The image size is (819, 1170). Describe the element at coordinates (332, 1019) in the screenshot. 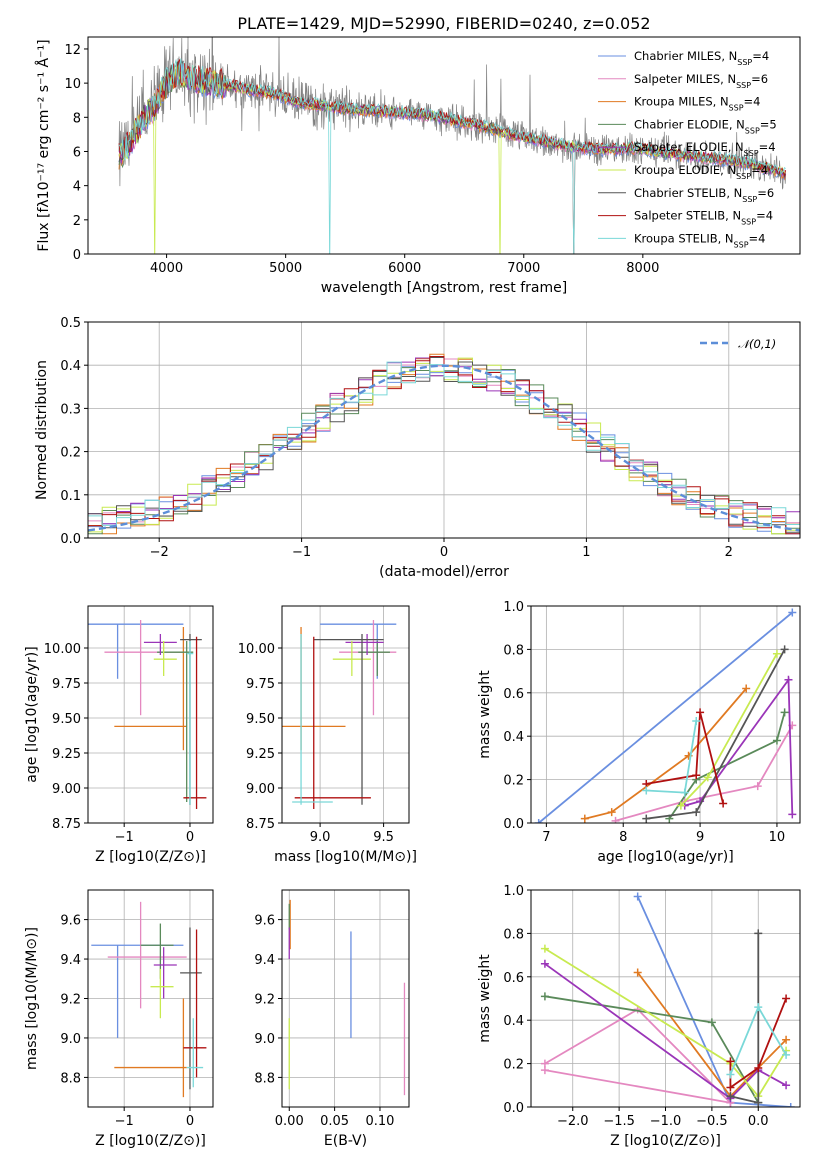

I see `mass_vs_ebv-axes: 0.00 0.05 0.10 8.8 9.0 9.2 9.4 9.6 E(B-V)` at that location.